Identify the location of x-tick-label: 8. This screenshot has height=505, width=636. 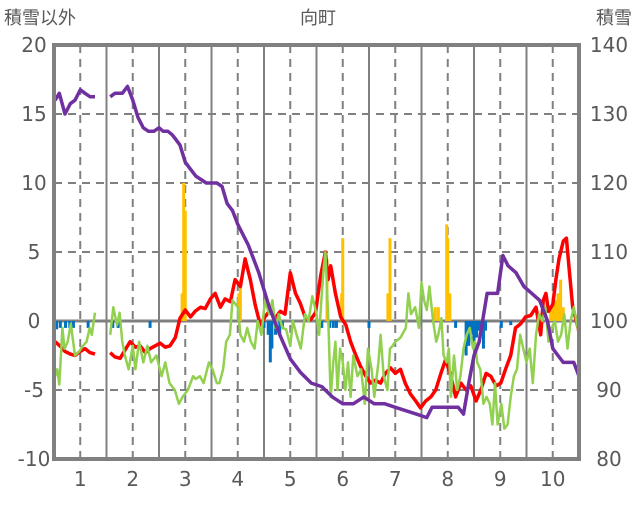
(447, 479).